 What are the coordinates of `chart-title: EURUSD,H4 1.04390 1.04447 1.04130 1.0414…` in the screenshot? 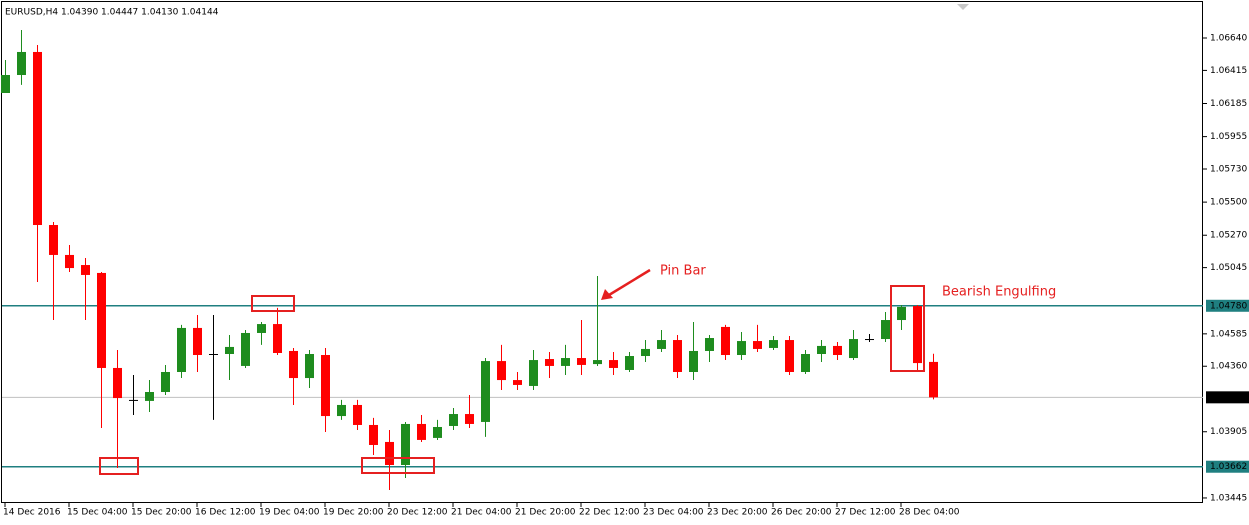 It's located at (112, 13).